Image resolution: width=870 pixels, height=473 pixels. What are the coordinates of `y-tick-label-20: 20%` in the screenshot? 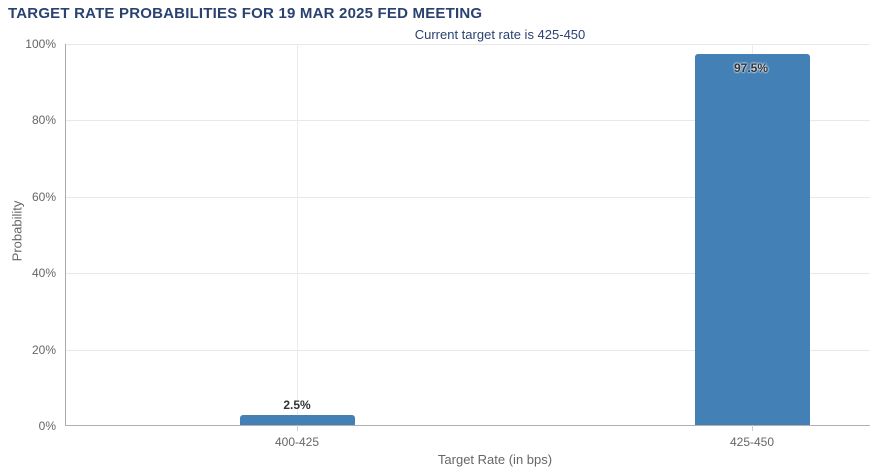 It's located at (43, 350).